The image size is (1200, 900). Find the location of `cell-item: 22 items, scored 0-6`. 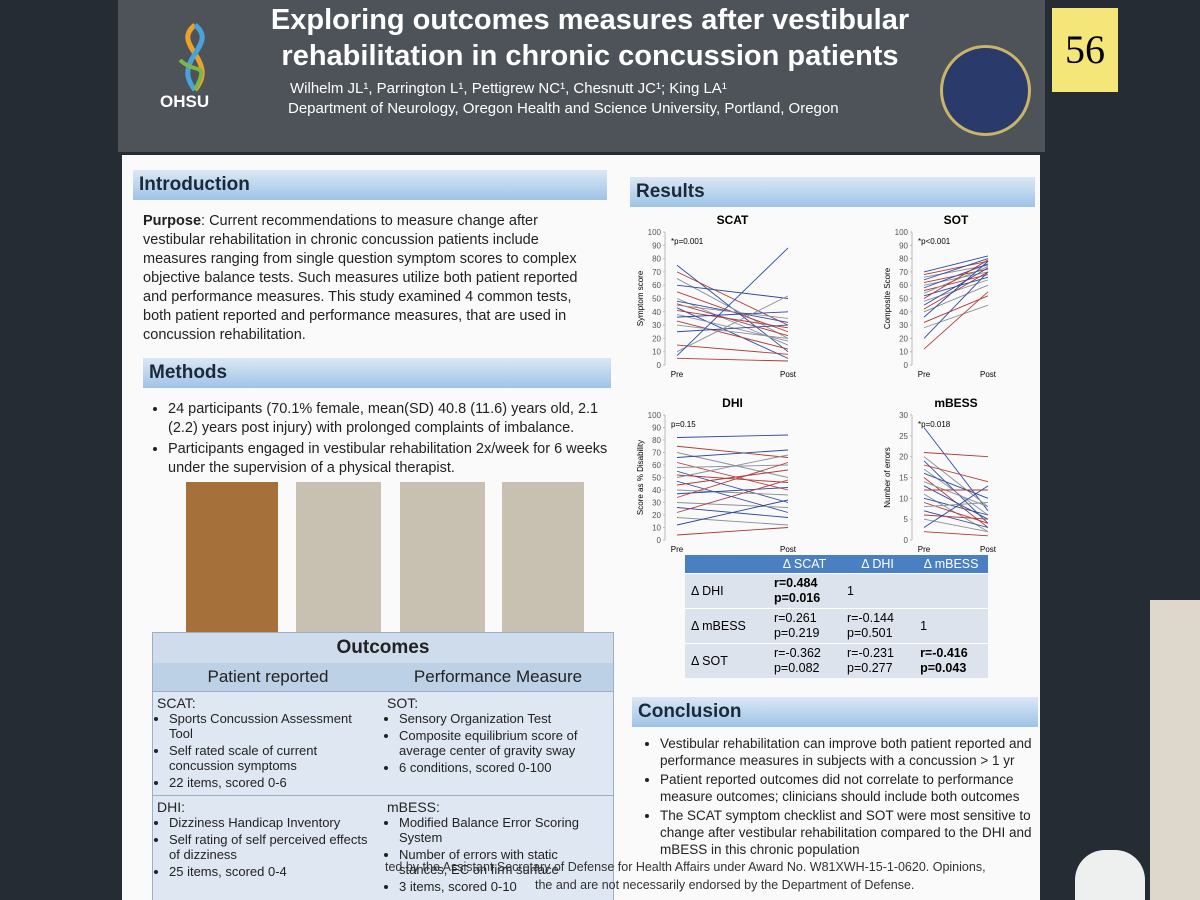

cell-item: 22 items, scored 0-6 is located at coordinates (274, 782).